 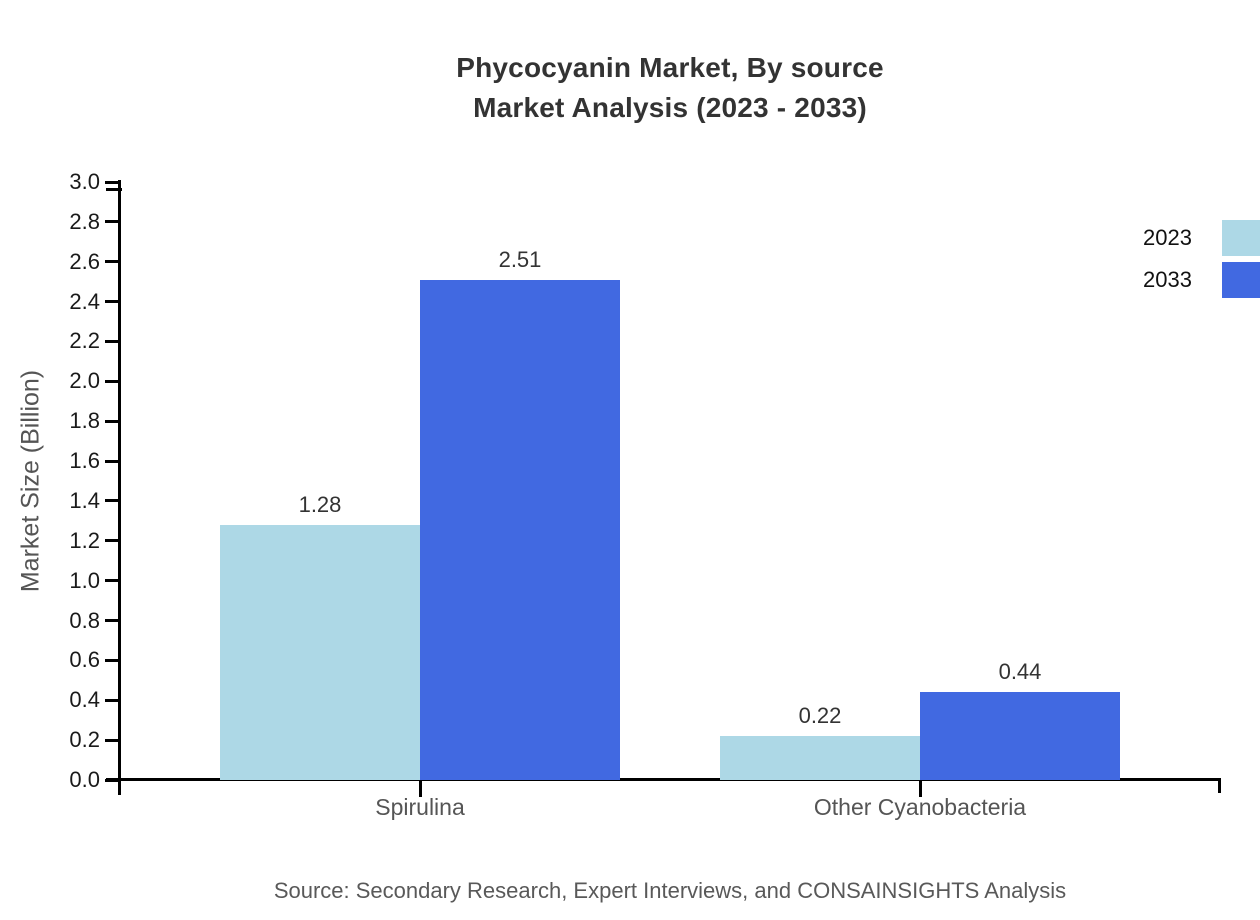 I want to click on chart-title-line2: Market Analysis (2023 - 2033), so click(x=670, y=107).